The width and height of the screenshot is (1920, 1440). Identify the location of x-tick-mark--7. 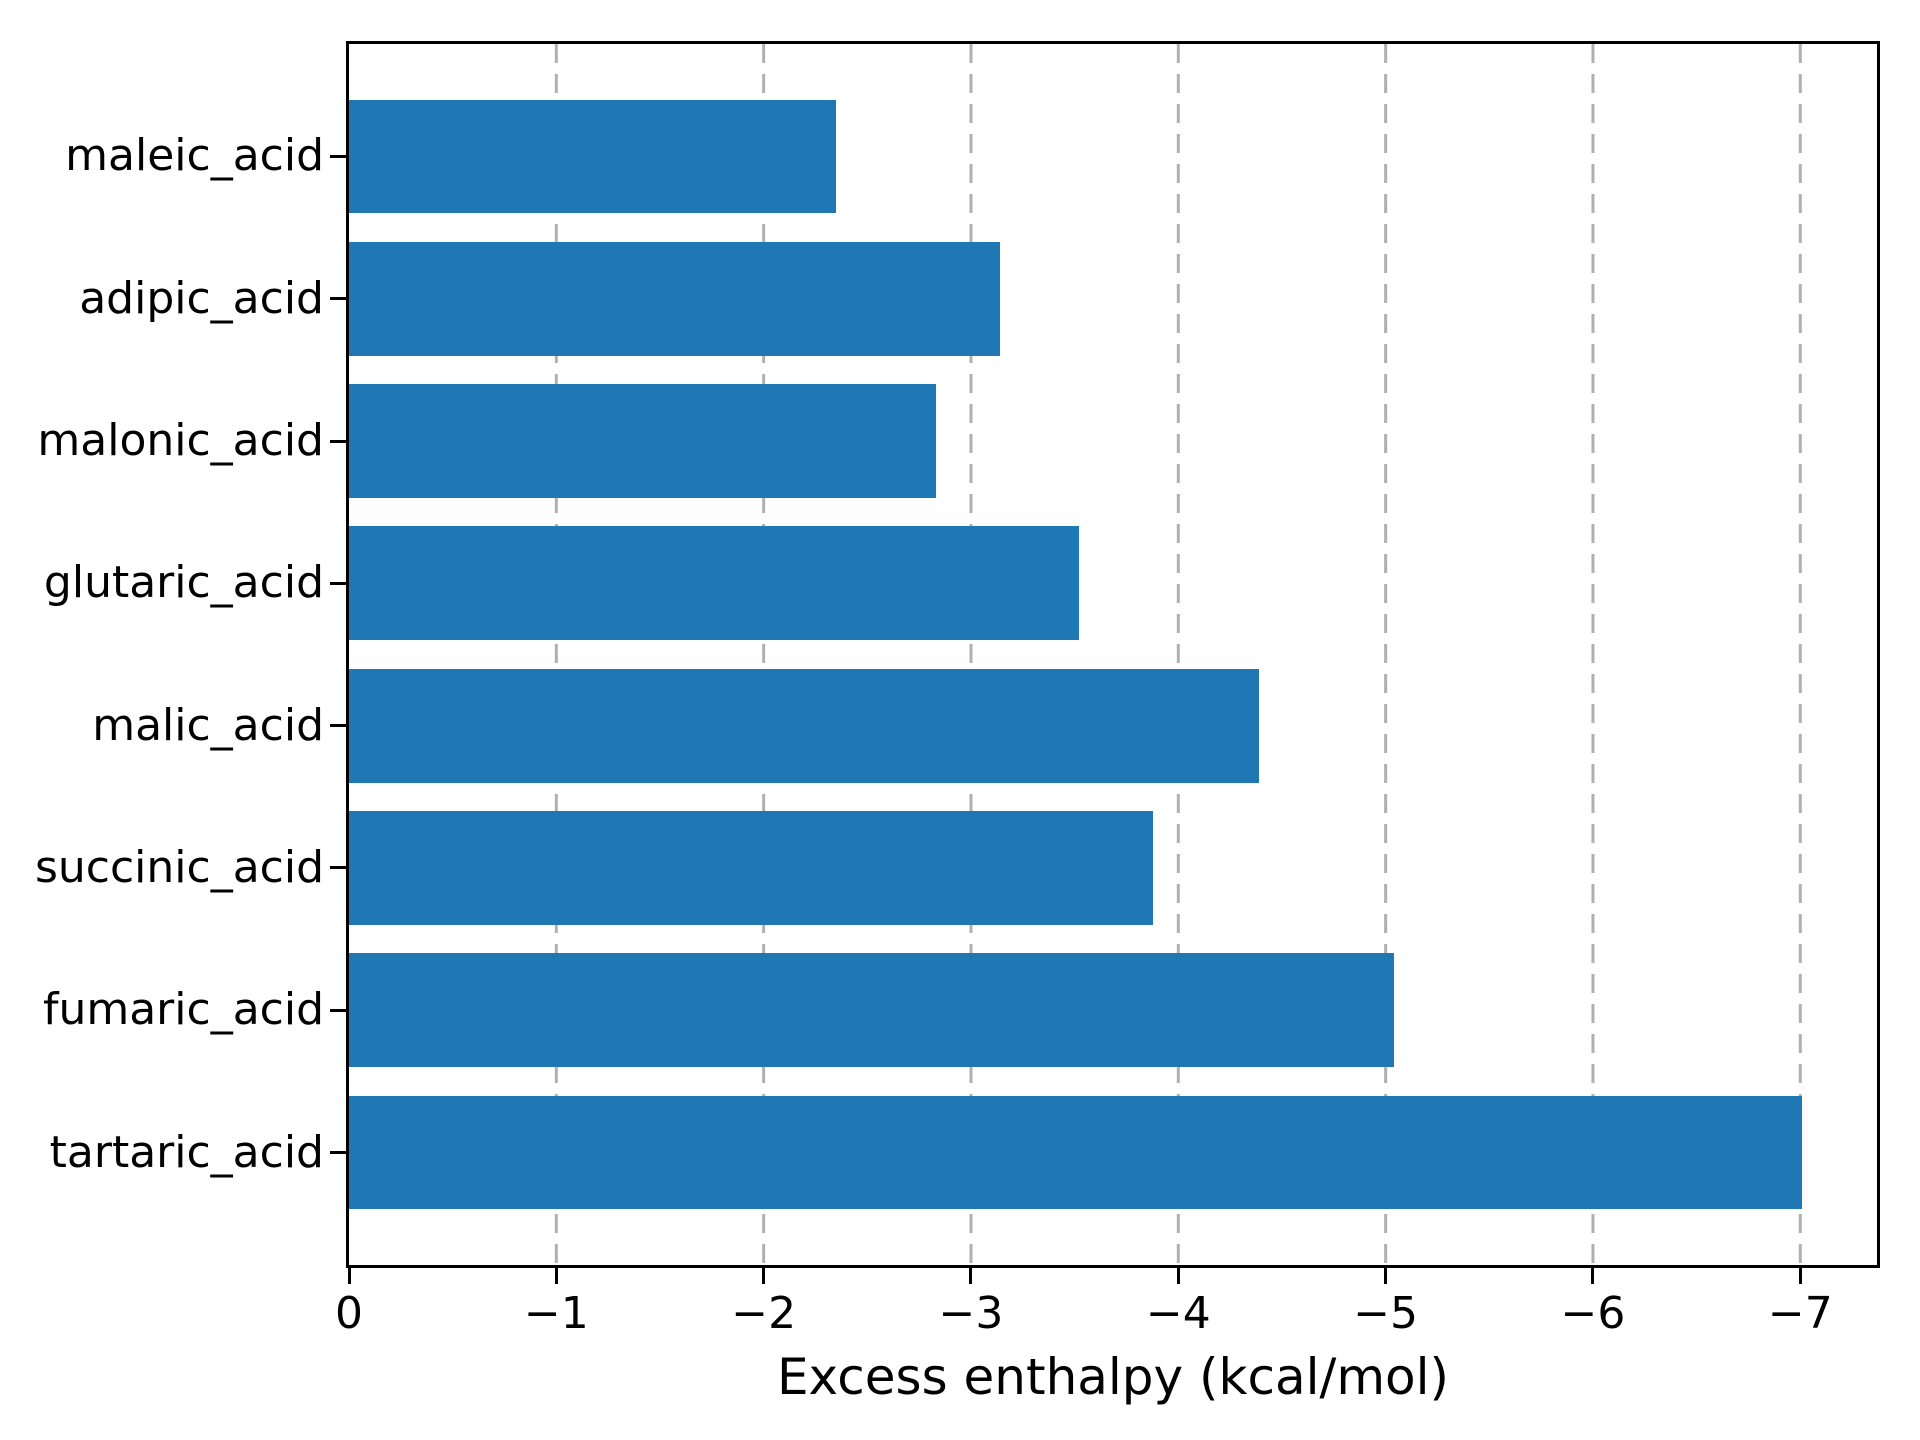
(1800, 1276).